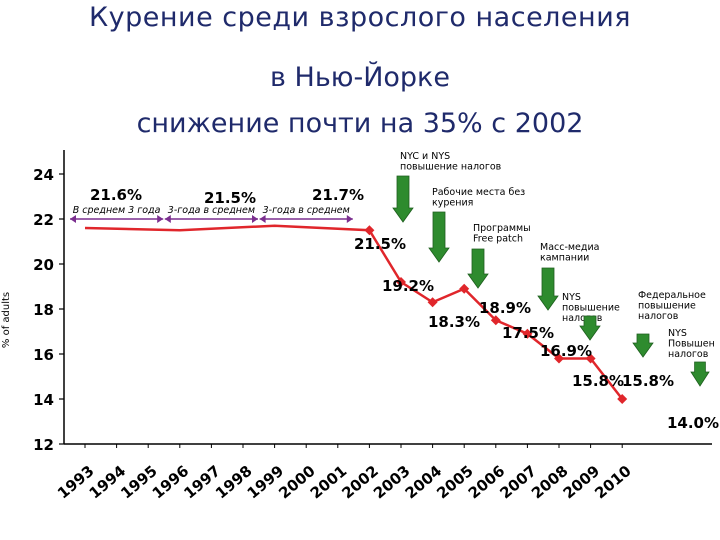 This screenshot has width=720, height=540. I want to click on data-label: 19.2%, so click(408, 286).